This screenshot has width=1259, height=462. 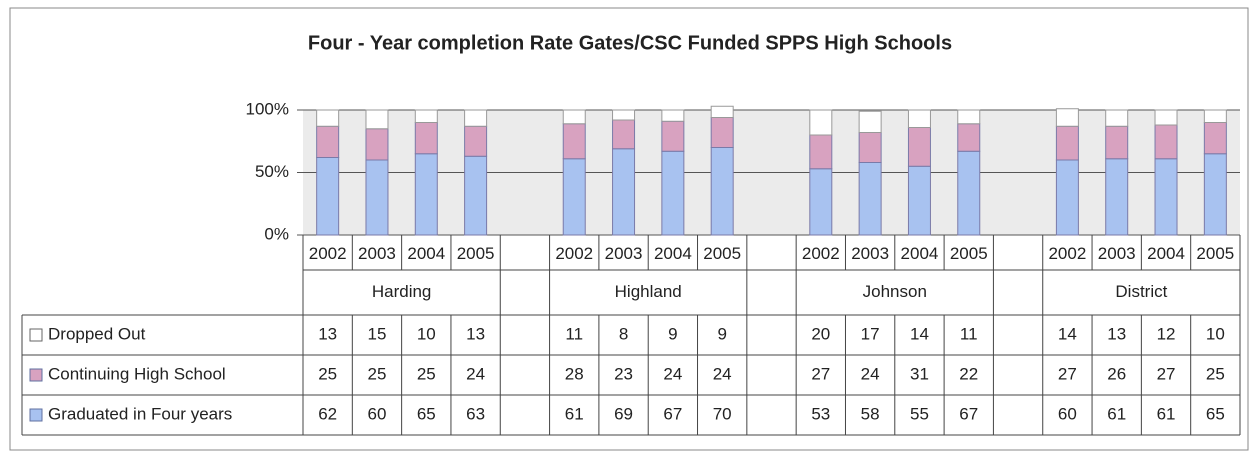 I want to click on y-tick-label: 100%, so click(x=267, y=108).